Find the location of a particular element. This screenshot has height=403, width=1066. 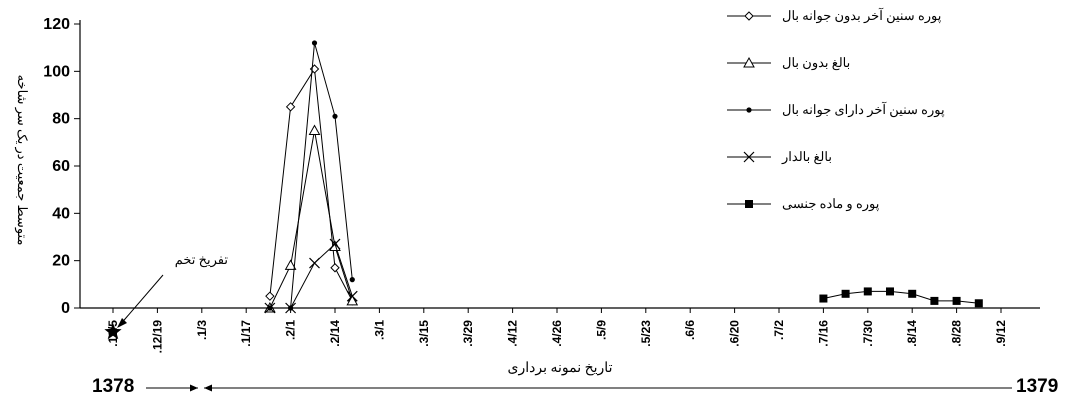

x-tick-label: .7/2 is located at coordinates (779, 330).